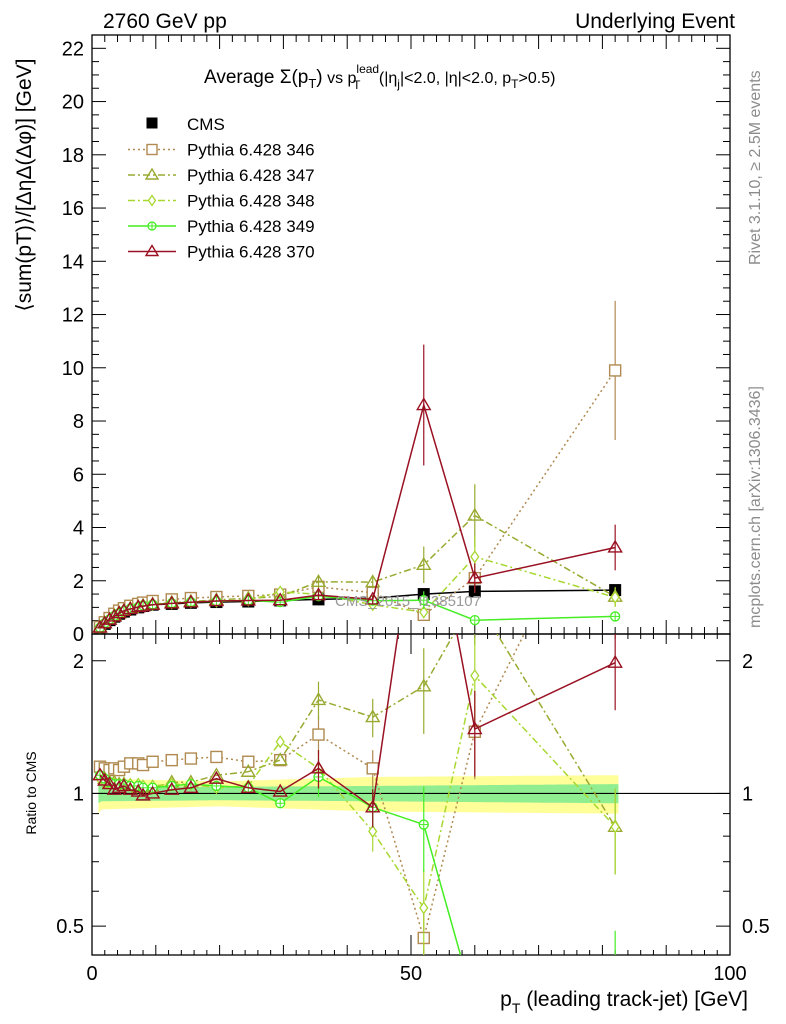 The height and width of the screenshot is (1024, 786). I want to click on watermark: CMS_2015_I1385107, so click(408, 601).